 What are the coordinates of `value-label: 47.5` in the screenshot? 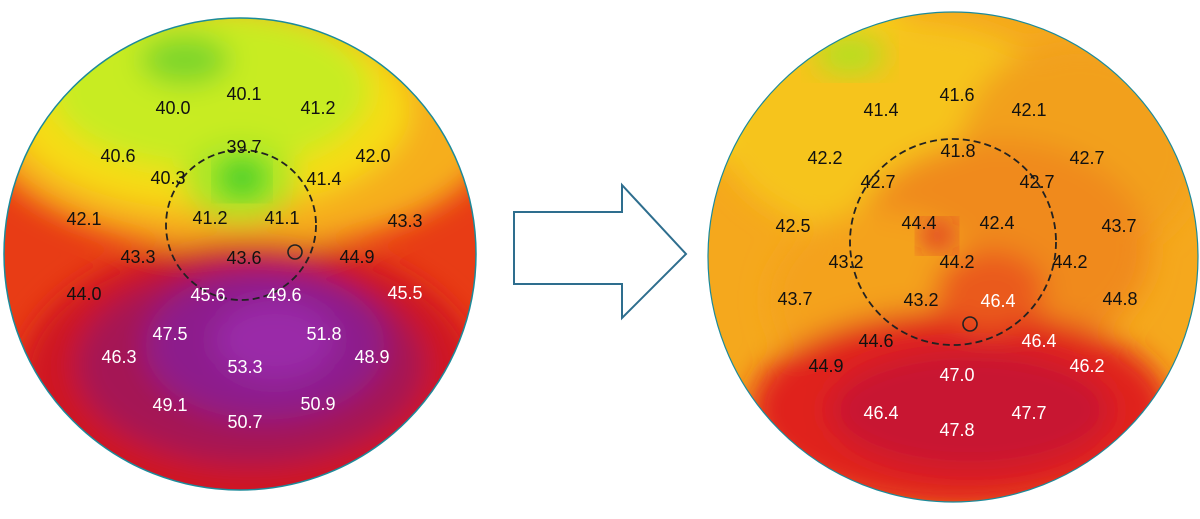 It's located at (169, 334).